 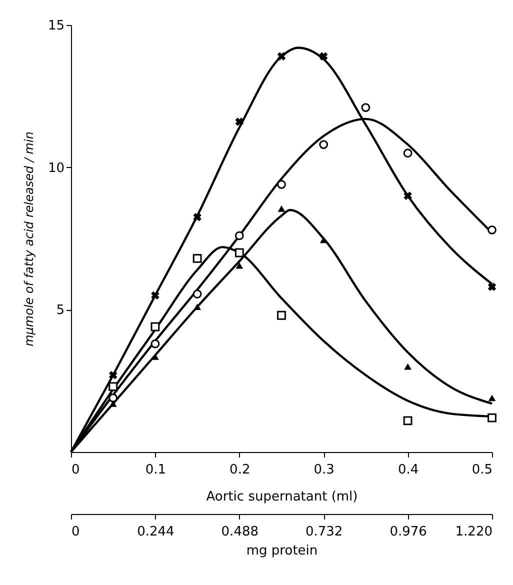 What do you see at coordinates (473, 532) in the screenshot?
I see `x2-tick-label: 1.220` at bounding box center [473, 532].